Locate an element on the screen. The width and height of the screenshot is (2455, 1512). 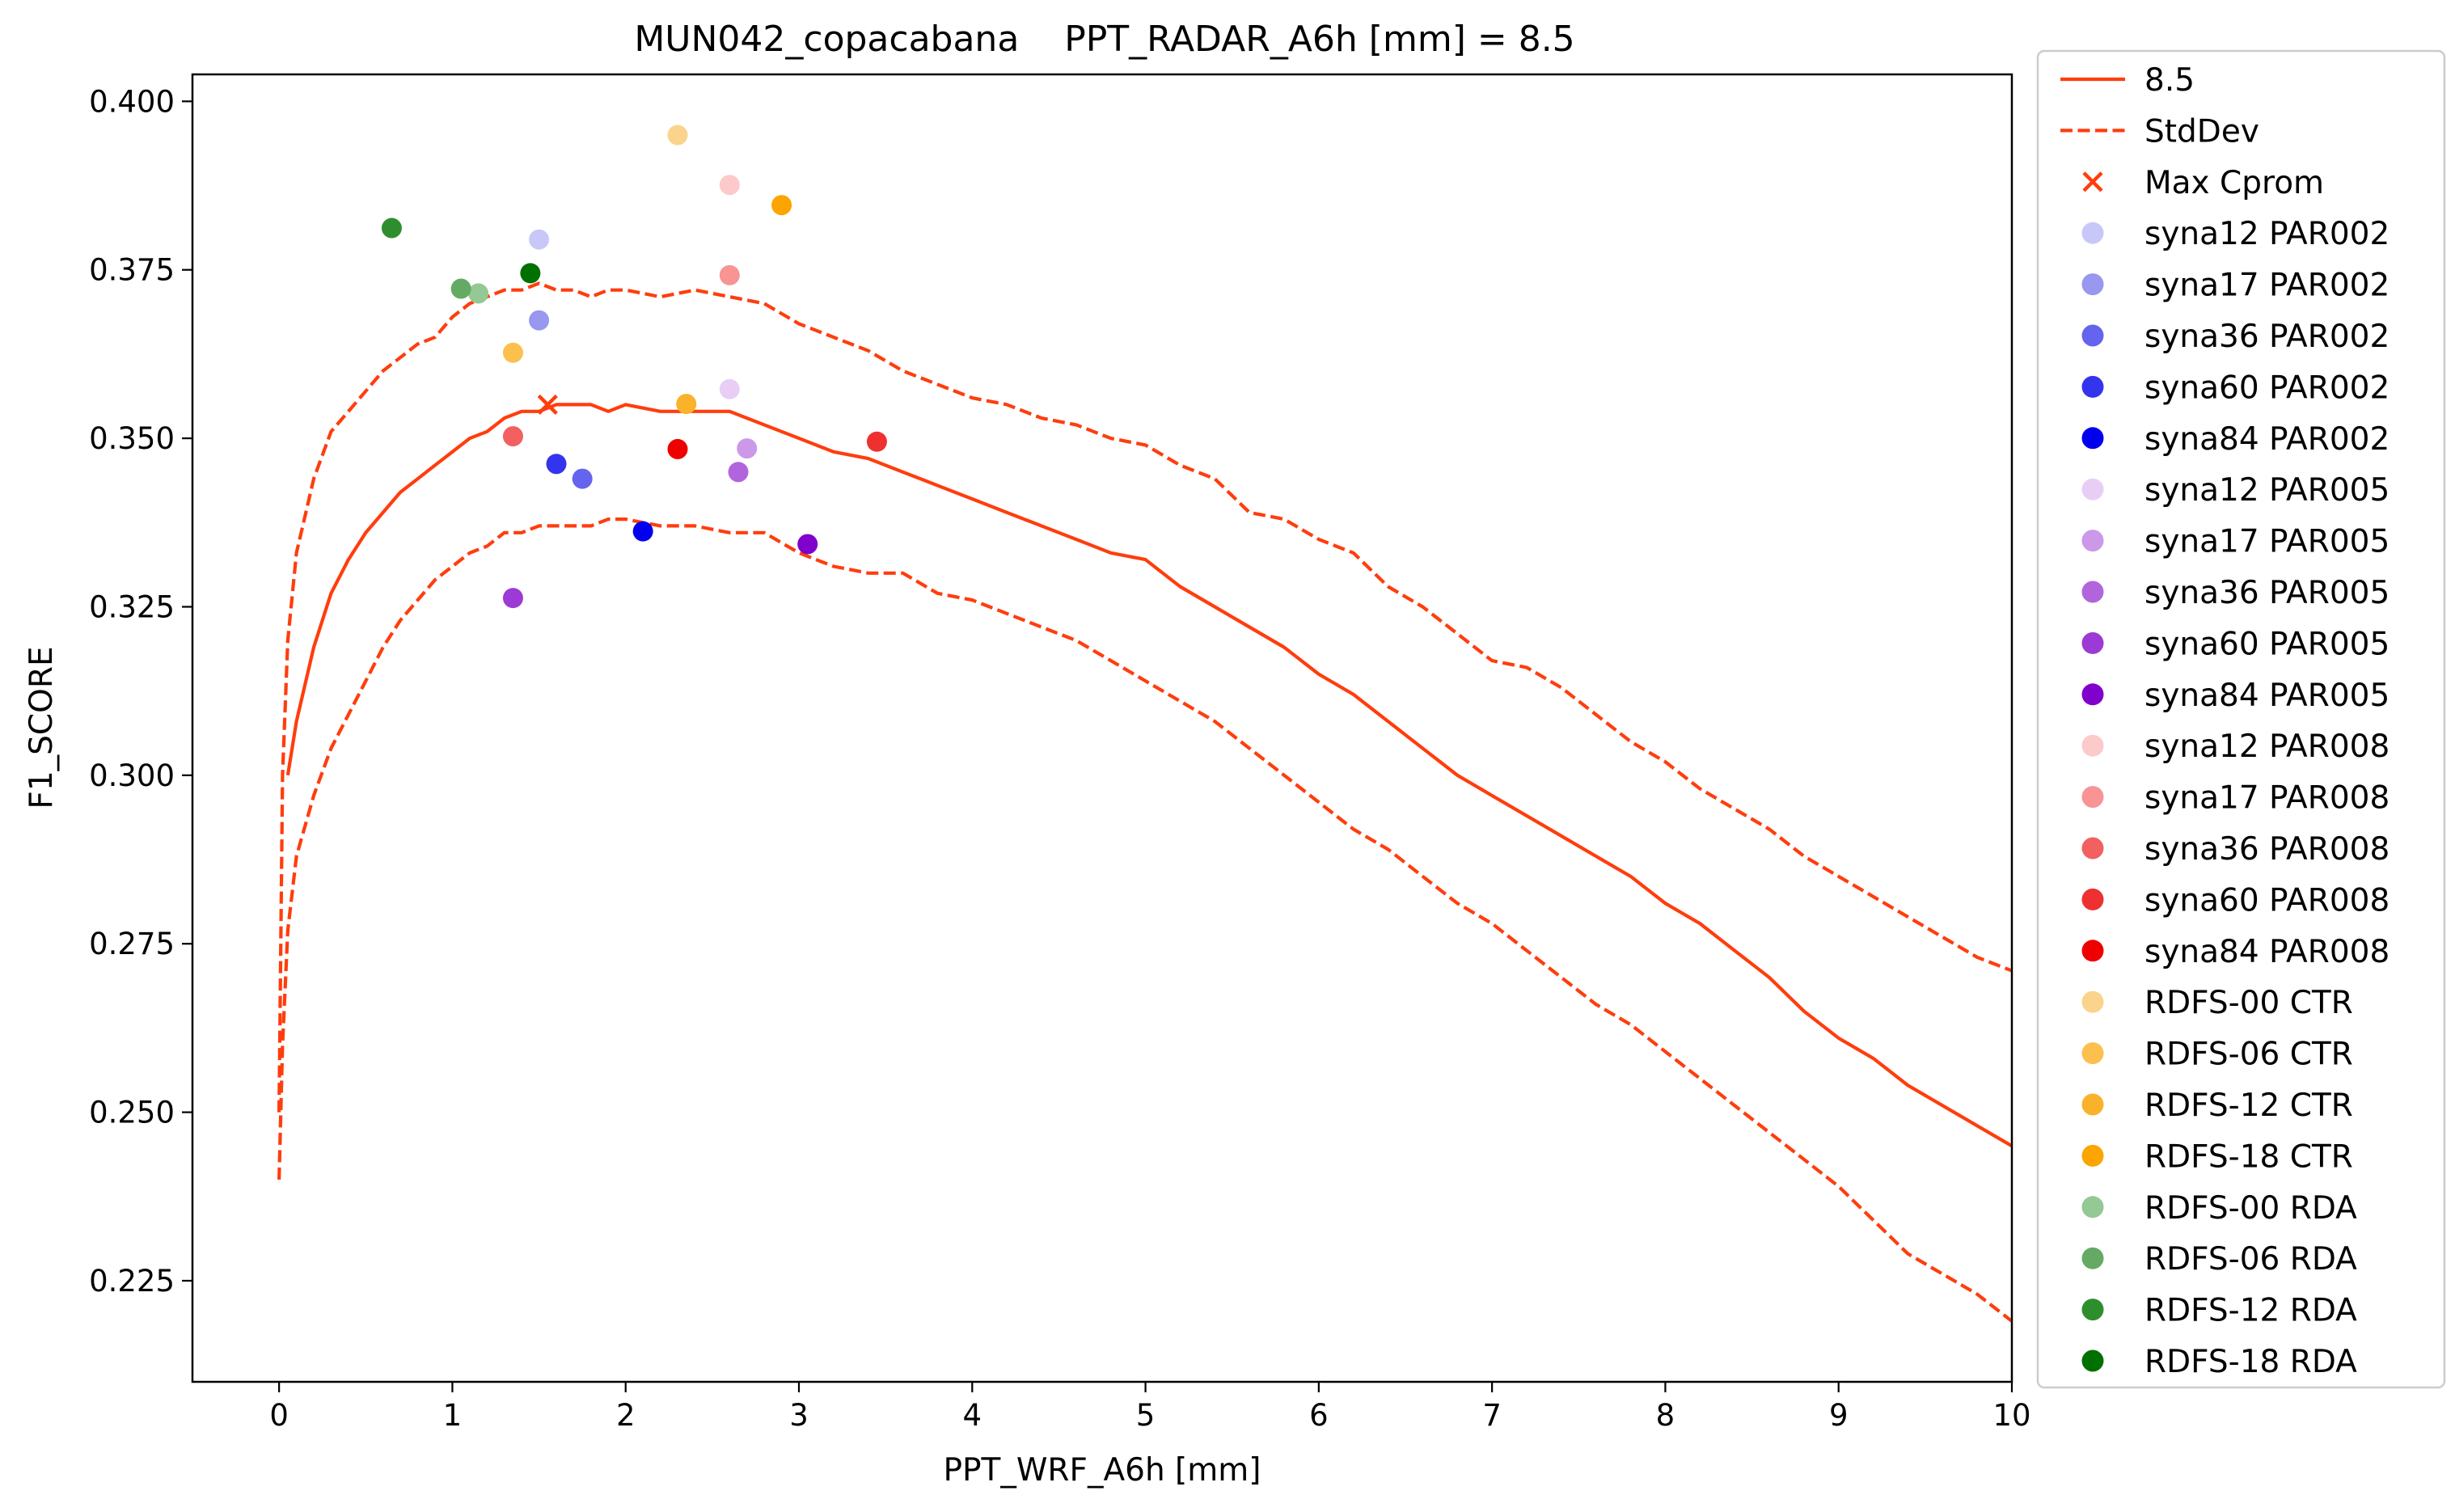
legend-label: RDFS-00 RDA is located at coordinates (2250, 1208).